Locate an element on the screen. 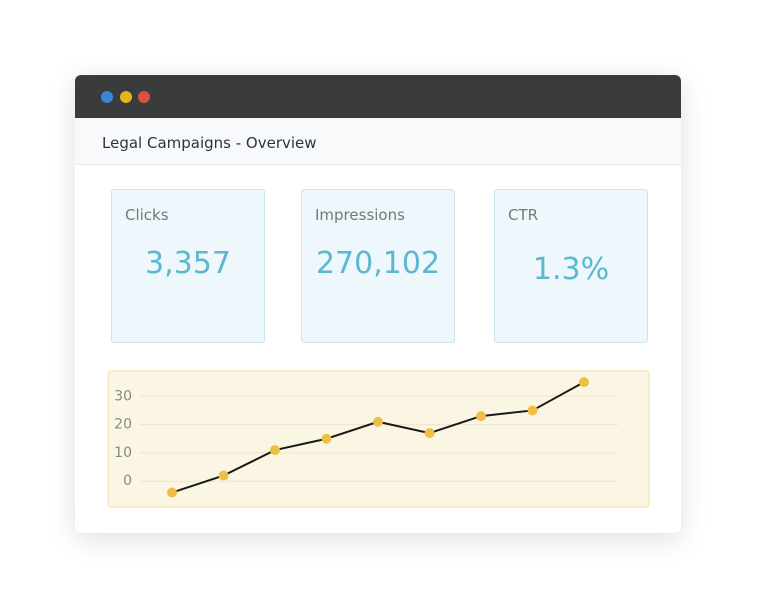  header-title: Legal Campaigns - Overview is located at coordinates (378, 141).